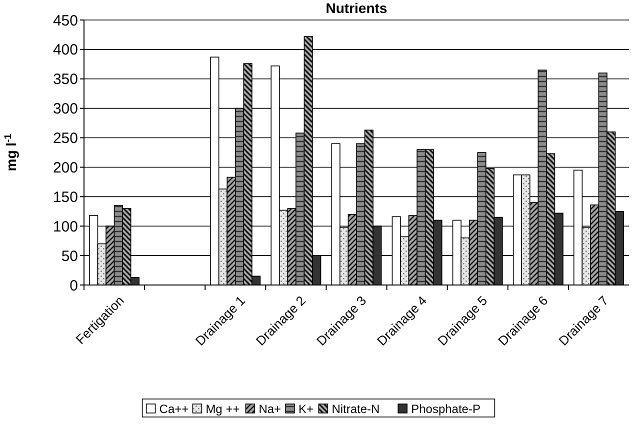 The height and width of the screenshot is (425, 637). What do you see at coordinates (445, 409) in the screenshot?
I see `legend-label: Phosphate-P` at bounding box center [445, 409].